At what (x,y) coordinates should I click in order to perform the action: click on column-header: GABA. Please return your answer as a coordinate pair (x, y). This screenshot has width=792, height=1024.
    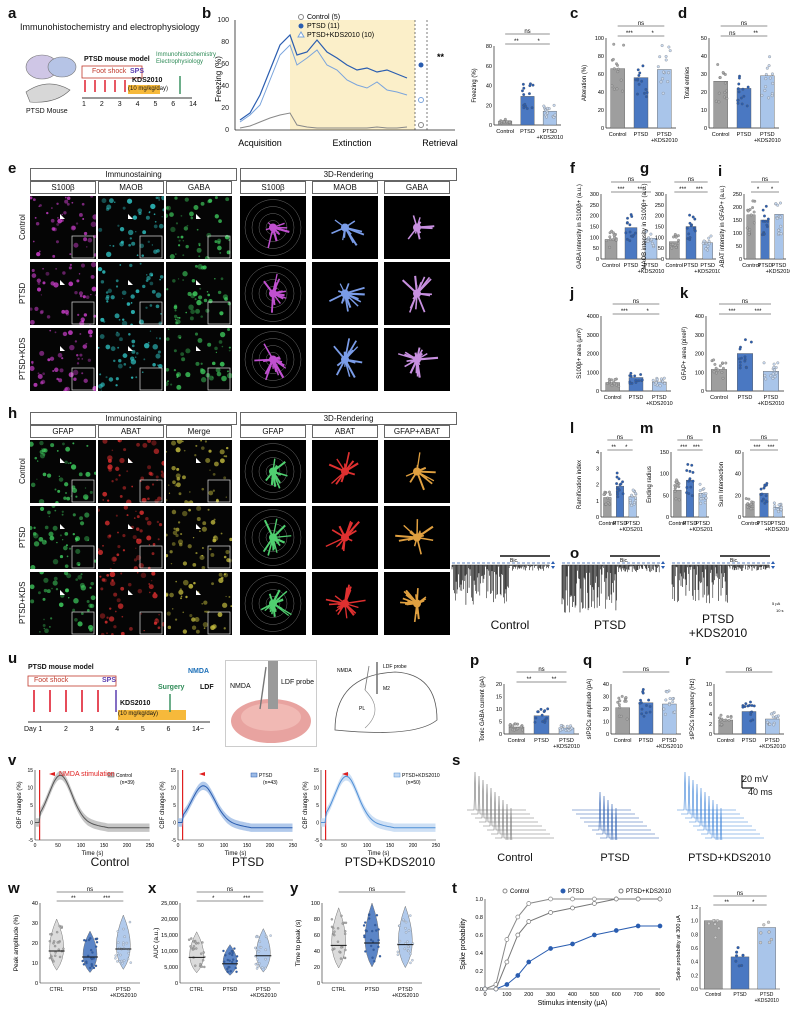
    Looking at the image, I should click on (199, 187).